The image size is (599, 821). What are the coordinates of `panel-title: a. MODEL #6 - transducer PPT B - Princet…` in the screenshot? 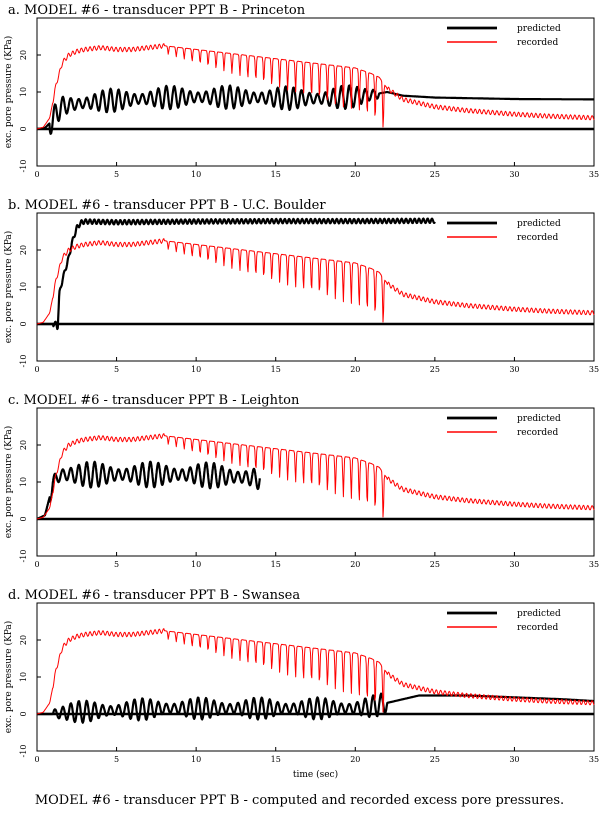 It's located at (157, 10).